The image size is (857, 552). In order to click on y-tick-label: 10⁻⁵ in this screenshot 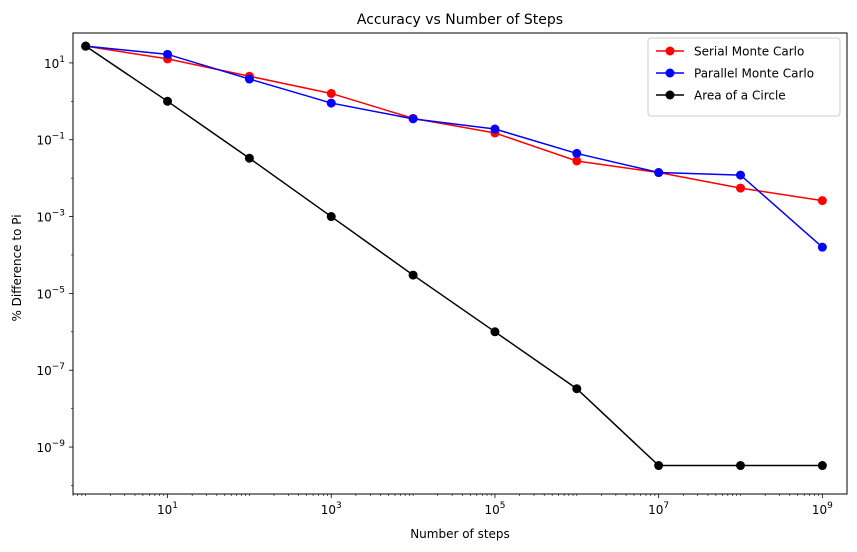, I will do `click(50, 293)`.